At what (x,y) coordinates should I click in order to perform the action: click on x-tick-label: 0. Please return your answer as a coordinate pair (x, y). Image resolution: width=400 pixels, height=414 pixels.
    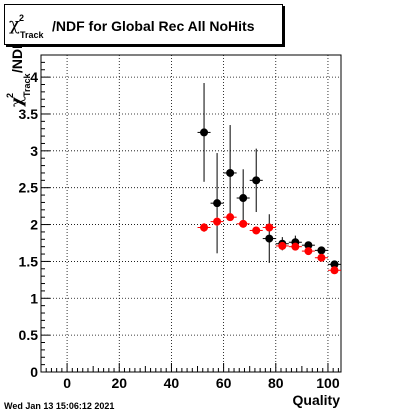
    Looking at the image, I should click on (67, 383).